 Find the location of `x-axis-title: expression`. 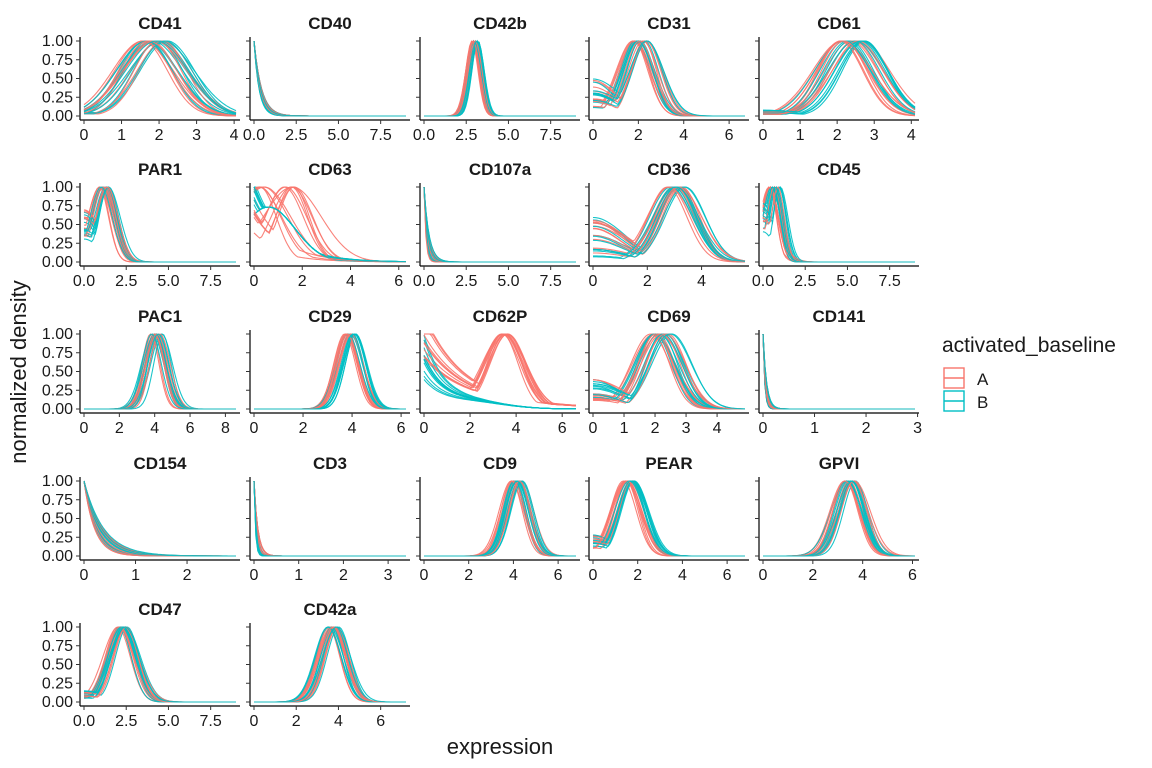

x-axis-title: expression is located at coordinates (500, 746).